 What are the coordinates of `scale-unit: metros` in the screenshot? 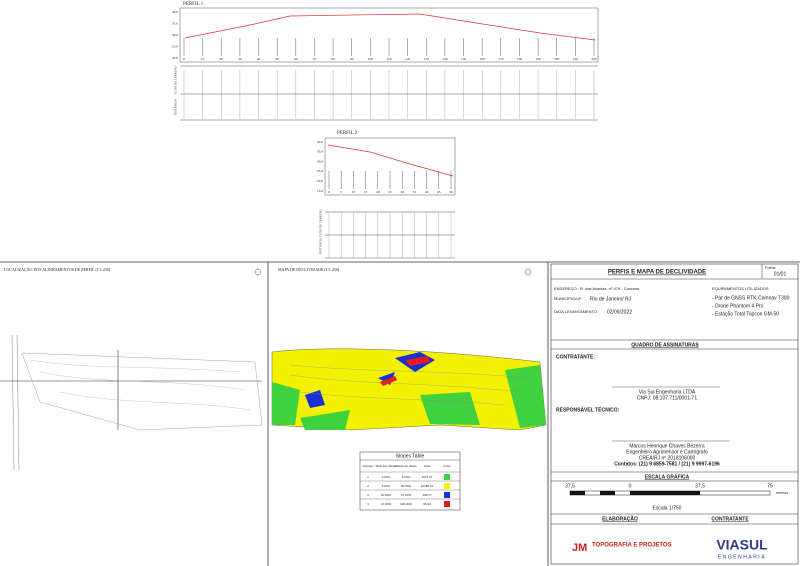 It's located at (782, 492).